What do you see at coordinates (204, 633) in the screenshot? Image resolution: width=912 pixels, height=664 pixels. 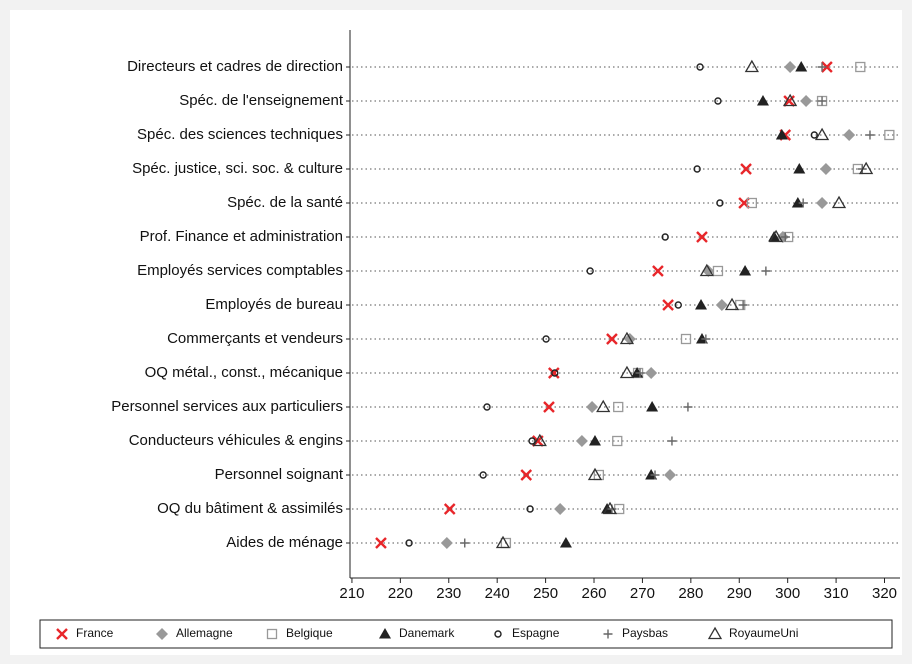 I see `legend-label: Allemagne` at bounding box center [204, 633].